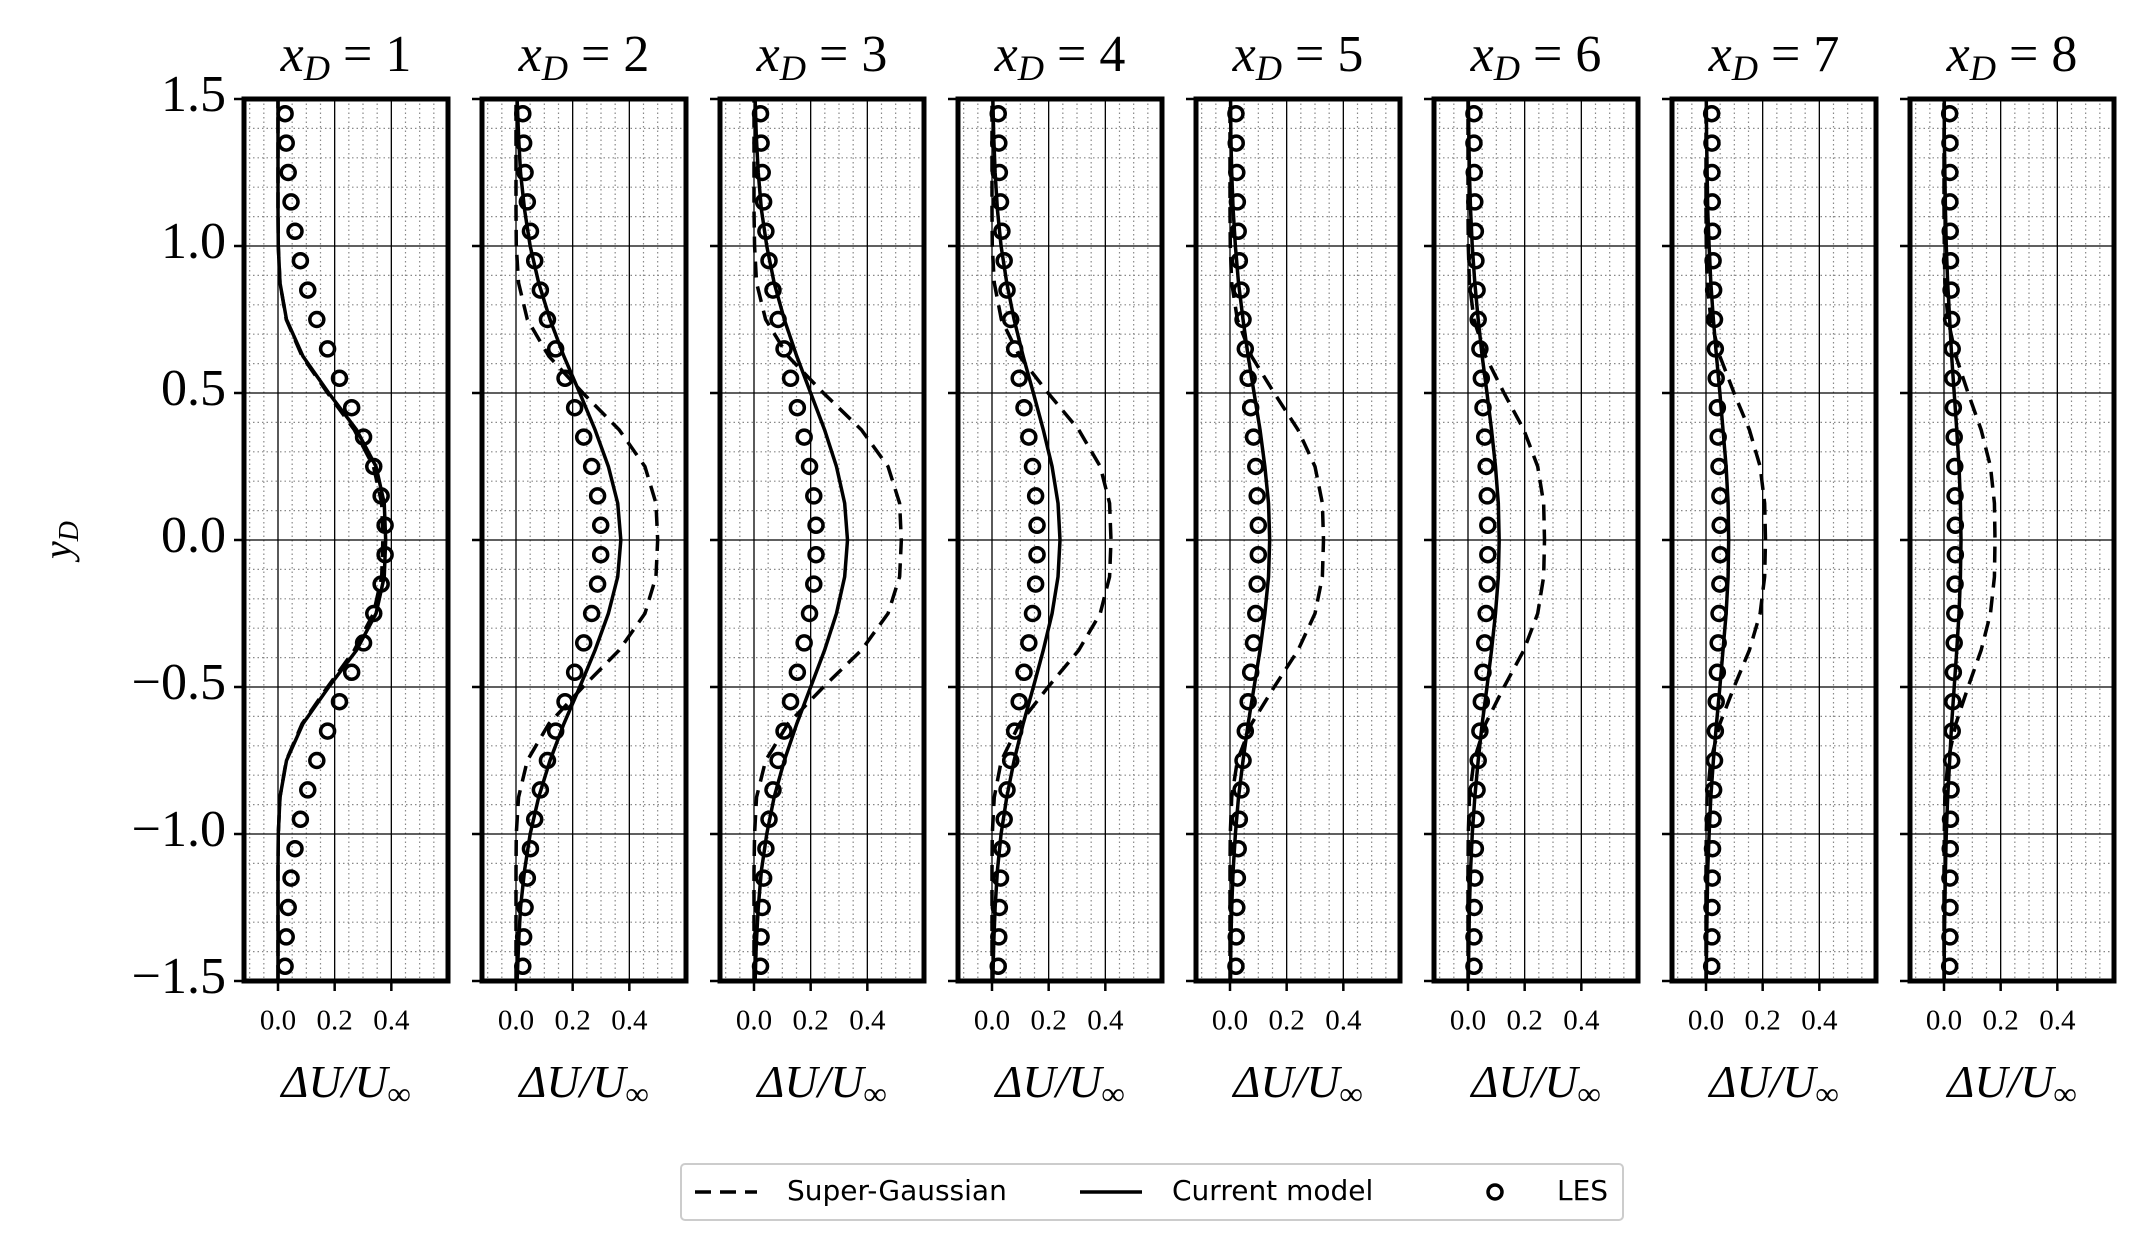 This screenshot has width=2136, height=1244. Describe the element at coordinates (60, 542) in the screenshot. I see `y-axis-label: yD` at that location.